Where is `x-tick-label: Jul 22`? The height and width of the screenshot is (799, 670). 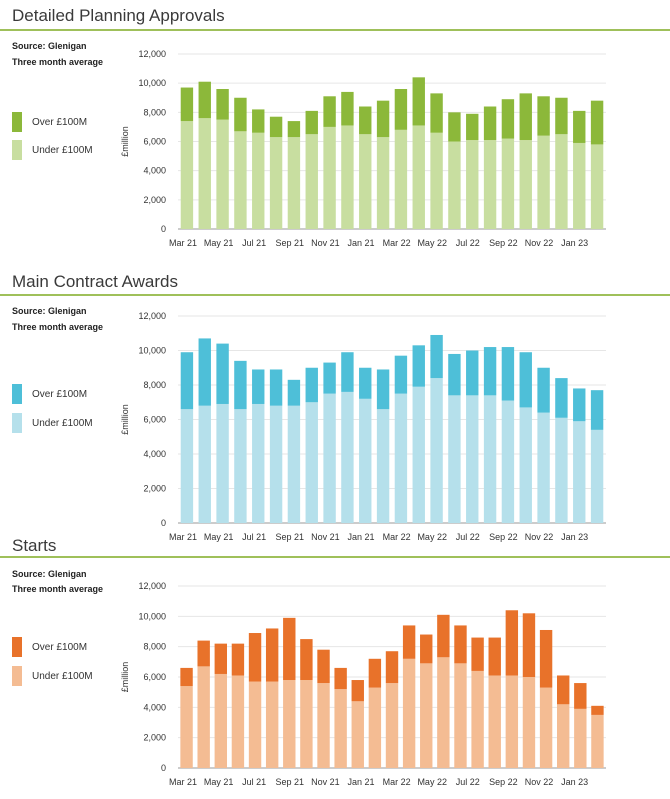 x-tick-label: Jul 22 is located at coordinates (468, 243).